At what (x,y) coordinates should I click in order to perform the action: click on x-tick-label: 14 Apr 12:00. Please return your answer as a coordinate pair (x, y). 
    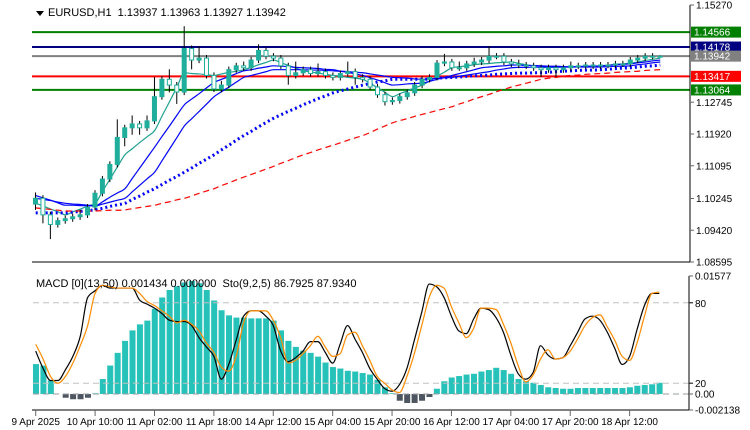
    Looking at the image, I should click on (273, 422).